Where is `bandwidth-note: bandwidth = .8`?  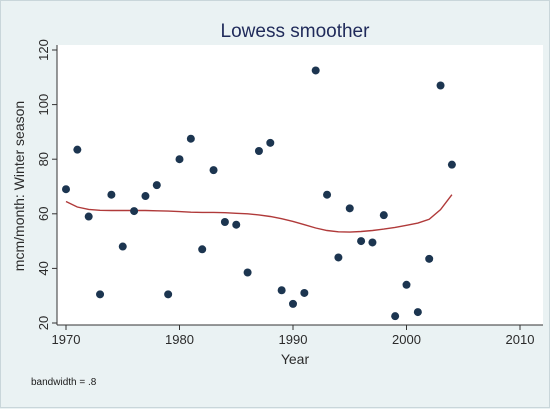 bandwidth-note: bandwidth = .8 is located at coordinates (64, 382).